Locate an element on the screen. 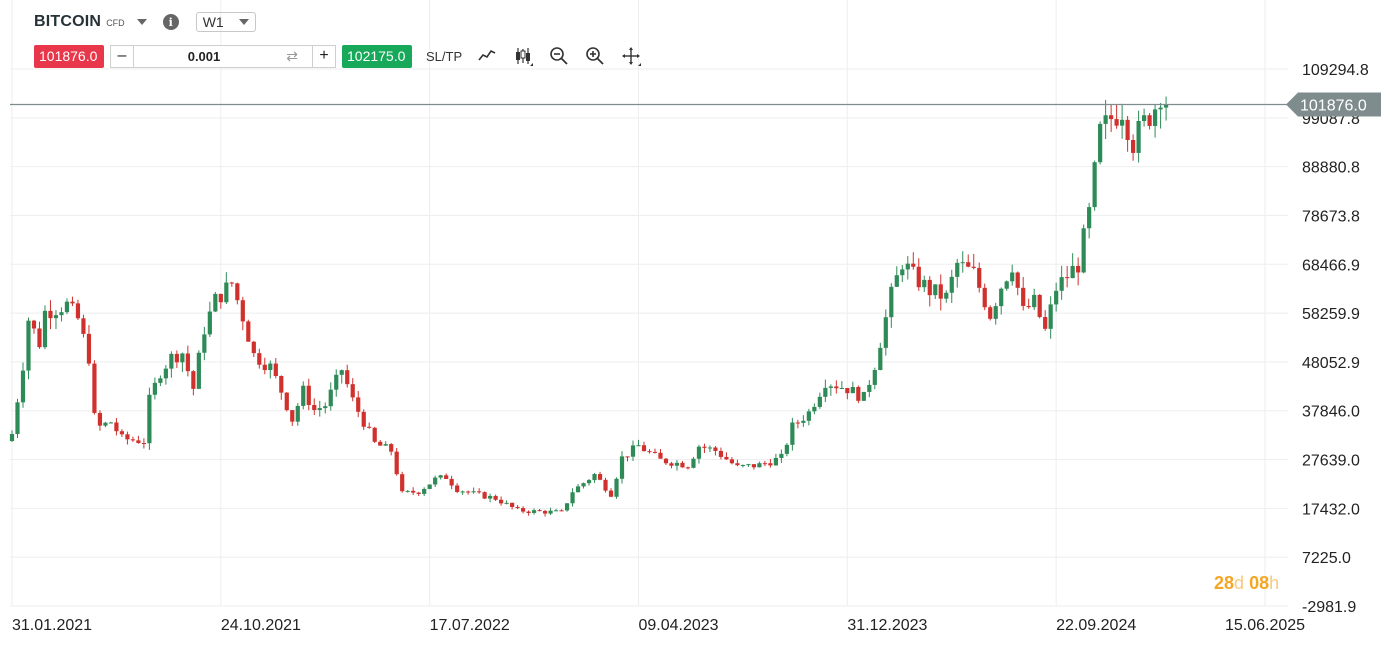  zoom-out-icon is located at coordinates (559, 56).